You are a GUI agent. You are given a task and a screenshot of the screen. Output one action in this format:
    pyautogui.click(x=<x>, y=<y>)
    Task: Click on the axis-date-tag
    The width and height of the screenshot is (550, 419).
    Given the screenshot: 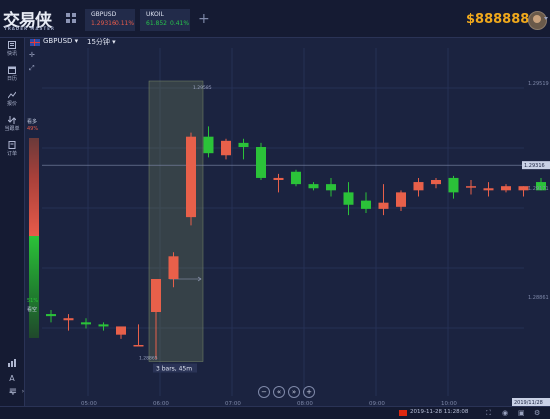 What is the action you would take?
    pyautogui.click(x=531, y=402)
    